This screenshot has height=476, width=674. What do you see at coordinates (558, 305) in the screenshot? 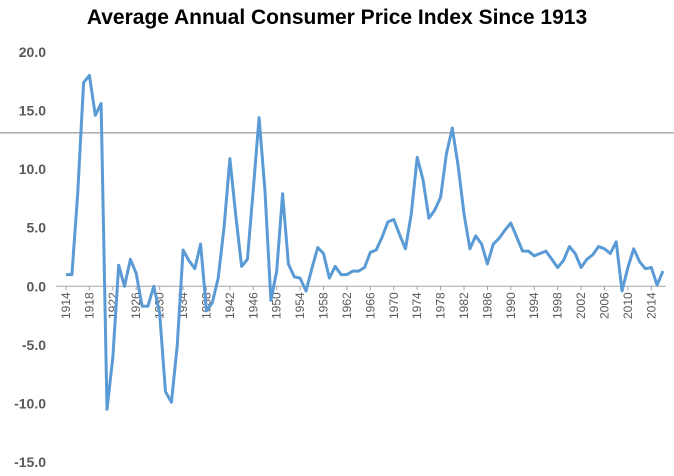
I see `x-tick-label: 1998` at bounding box center [558, 305].